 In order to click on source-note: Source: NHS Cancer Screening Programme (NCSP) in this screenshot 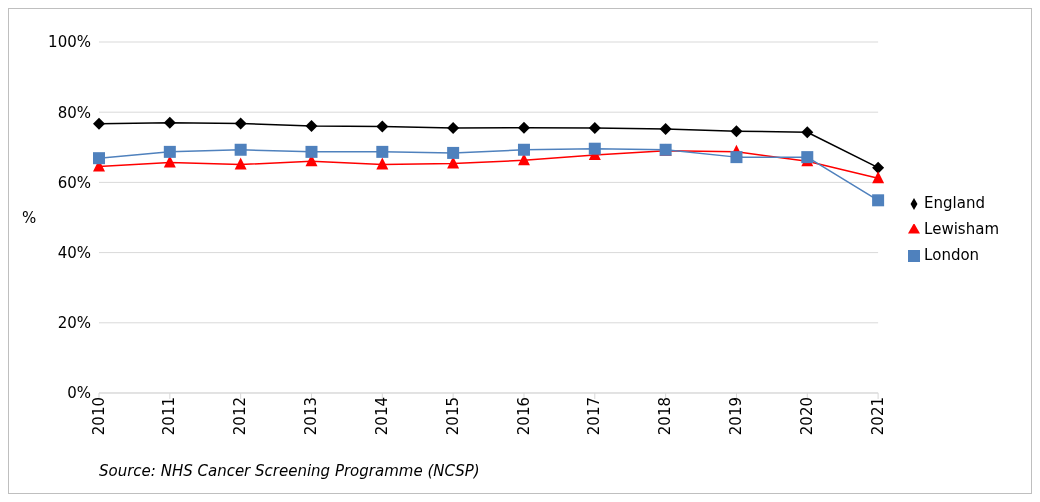, I will do `click(289, 471)`.